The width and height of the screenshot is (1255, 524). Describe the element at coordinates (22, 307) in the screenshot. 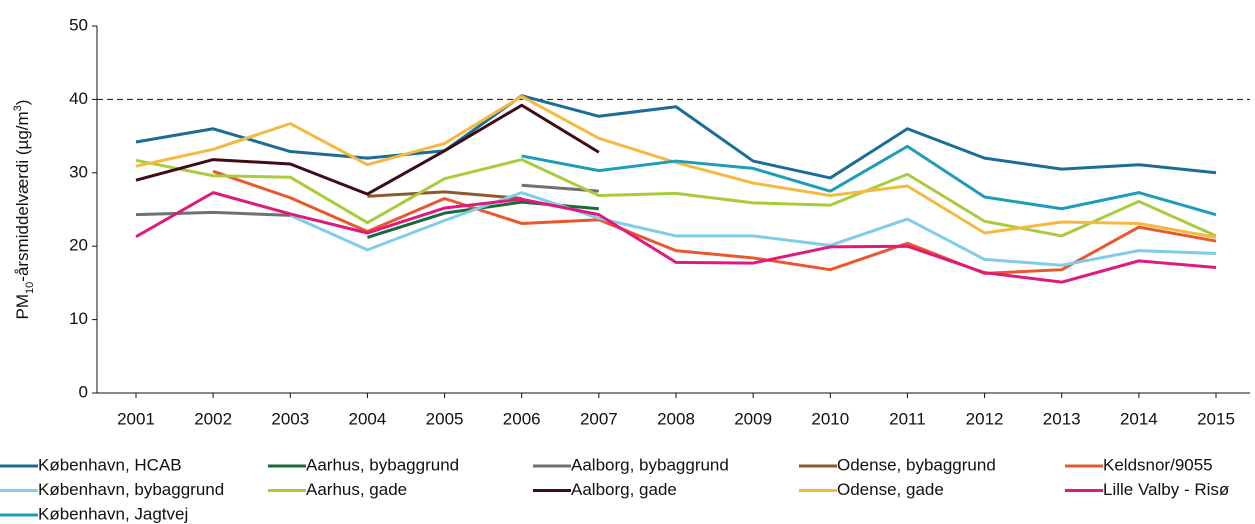

I see `y-axis-title-part: PM` at that location.